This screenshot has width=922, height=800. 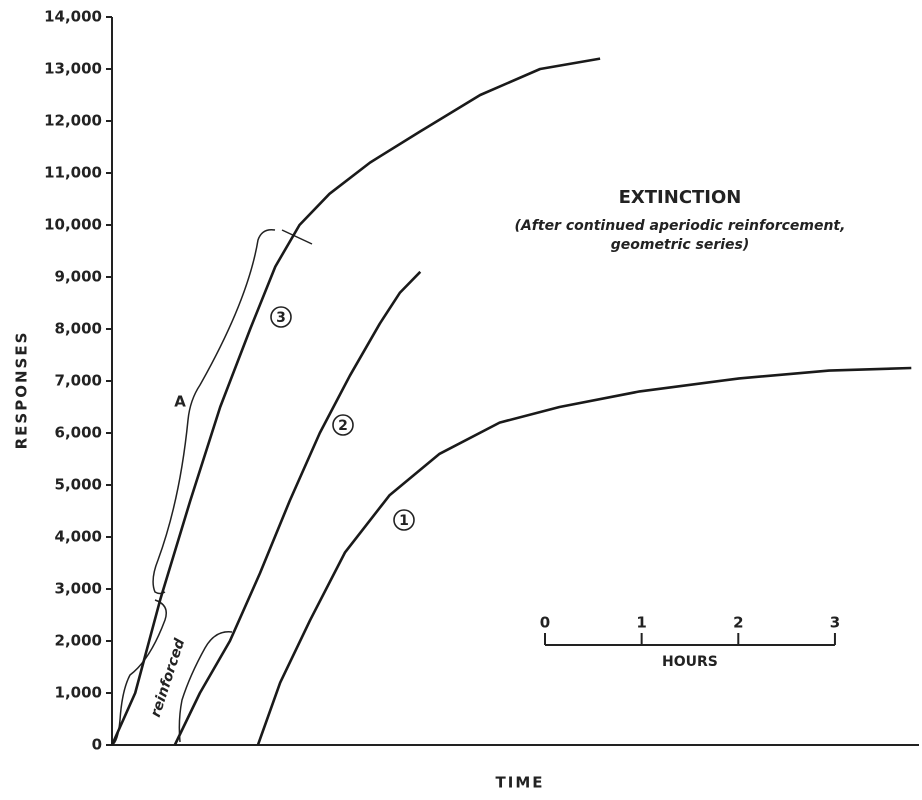 I want to click on y-axis-label: RESPONSES, so click(x=22, y=390).